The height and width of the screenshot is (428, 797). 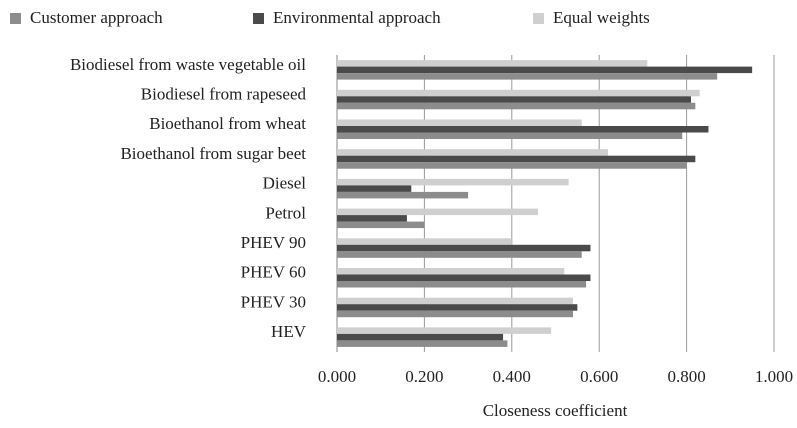 What do you see at coordinates (213, 153) in the screenshot?
I see `y-tick-label: Bioethanol from sugar beet` at bounding box center [213, 153].